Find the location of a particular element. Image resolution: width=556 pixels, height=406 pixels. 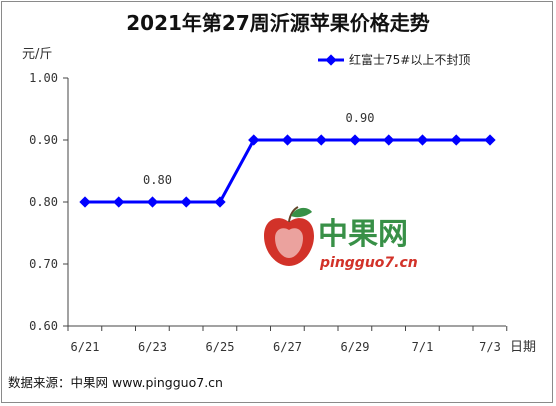

legend: 红富士75#以上不封顶 is located at coordinates (394, 59).